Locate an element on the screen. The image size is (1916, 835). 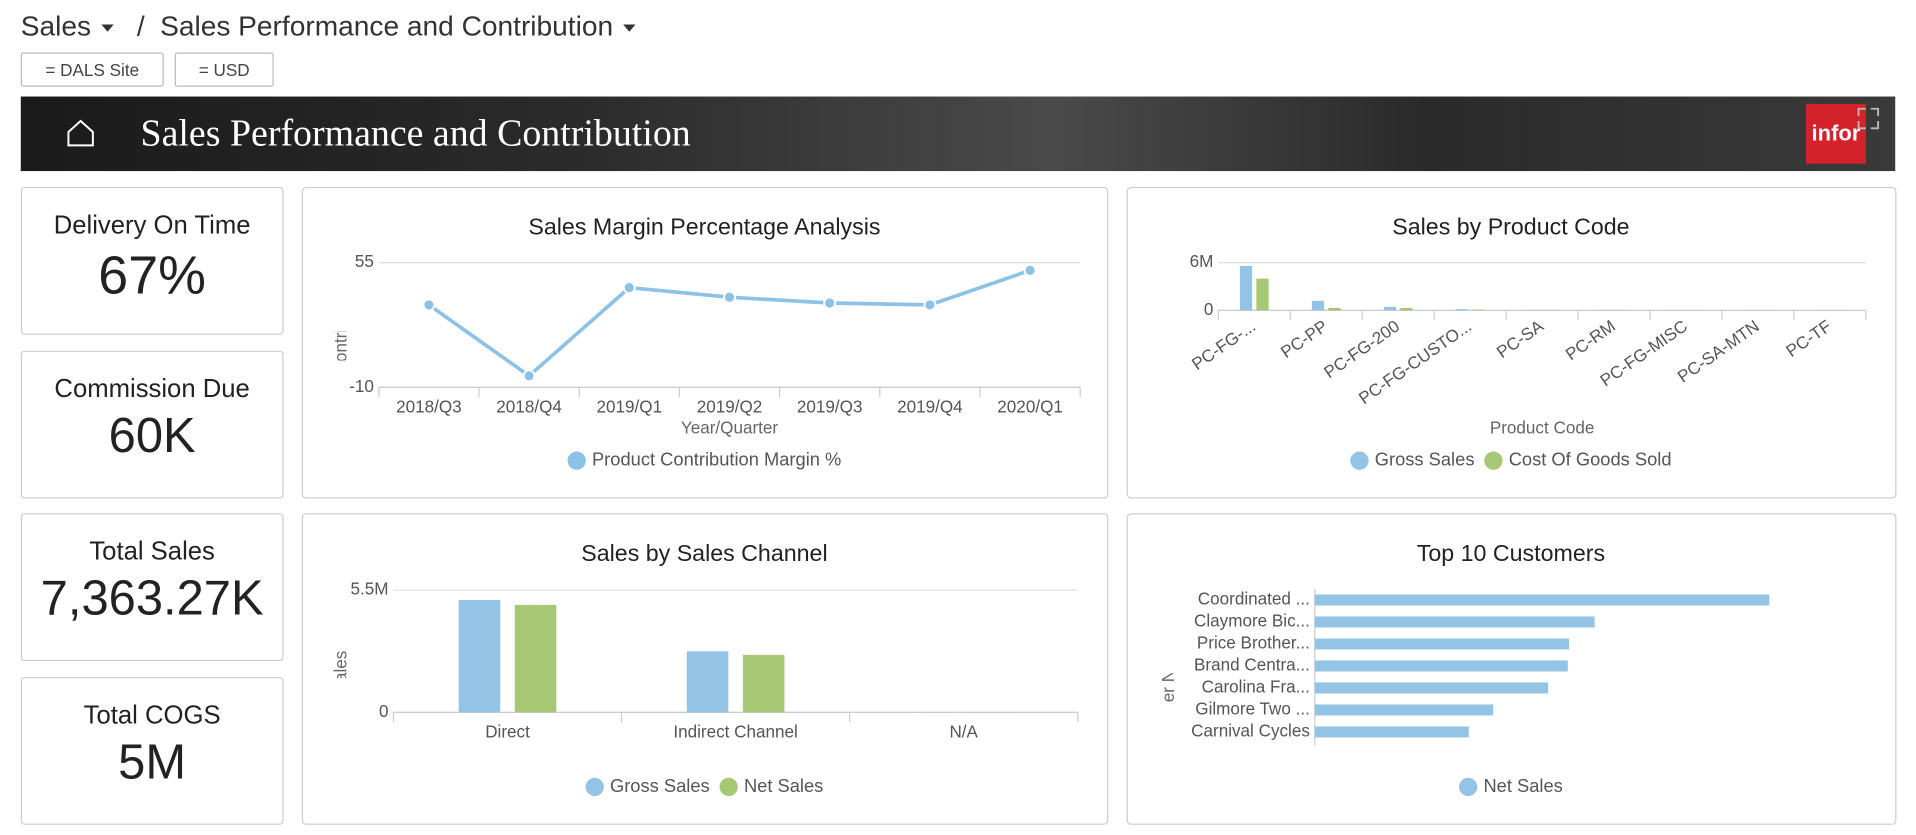
kpi-label: Total COGS is located at coordinates (152, 715).